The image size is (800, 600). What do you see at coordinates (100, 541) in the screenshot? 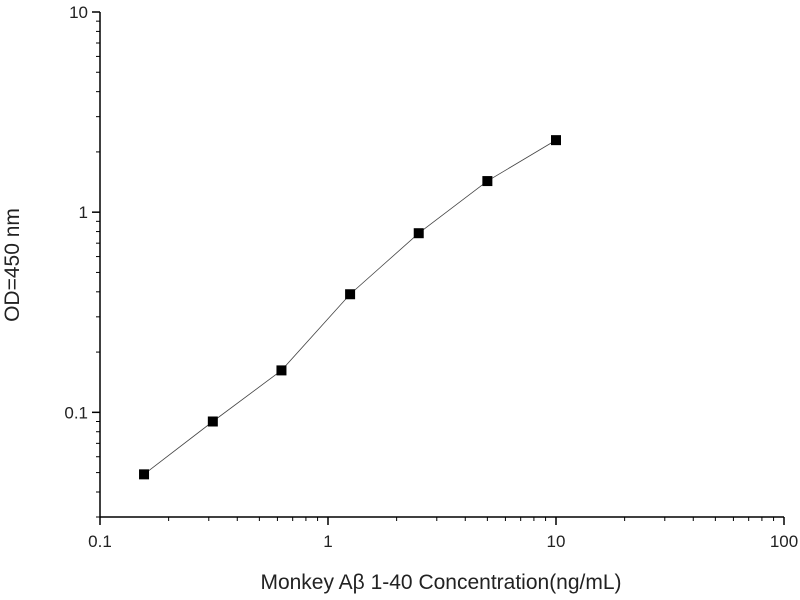
I see `x-tick-label: 0.1` at bounding box center [100, 541].